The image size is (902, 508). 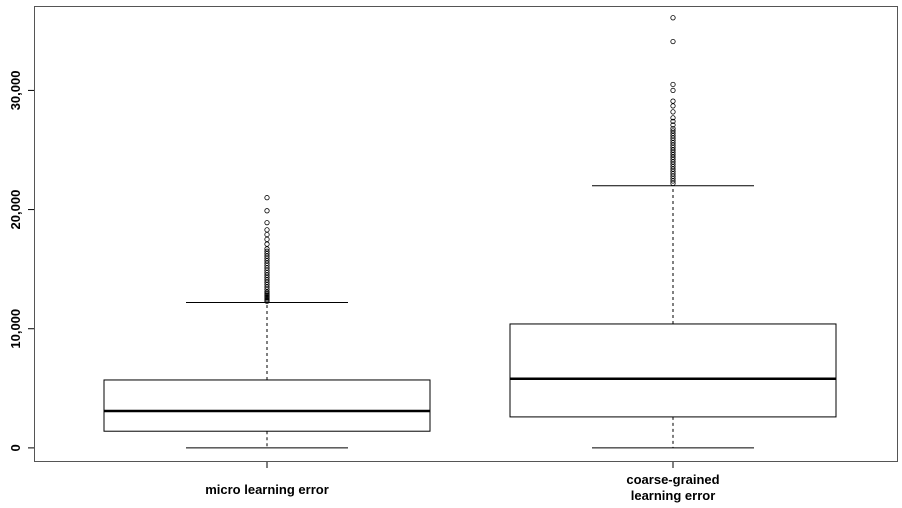 What do you see at coordinates (15, 447) in the screenshot?
I see `y-tick-label: 0` at bounding box center [15, 447].